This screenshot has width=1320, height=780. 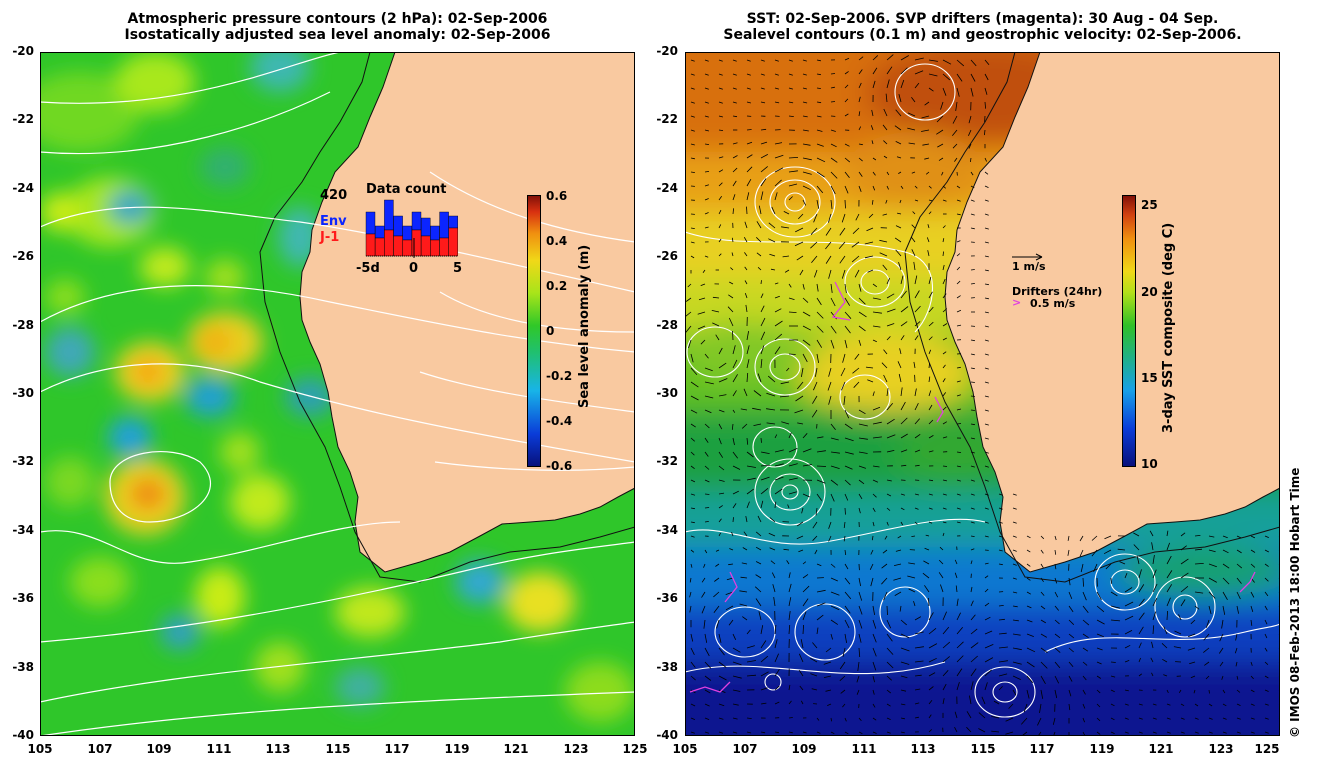 What do you see at coordinates (745, 749) in the screenshot?
I see `right-xtick: 107` at bounding box center [745, 749].